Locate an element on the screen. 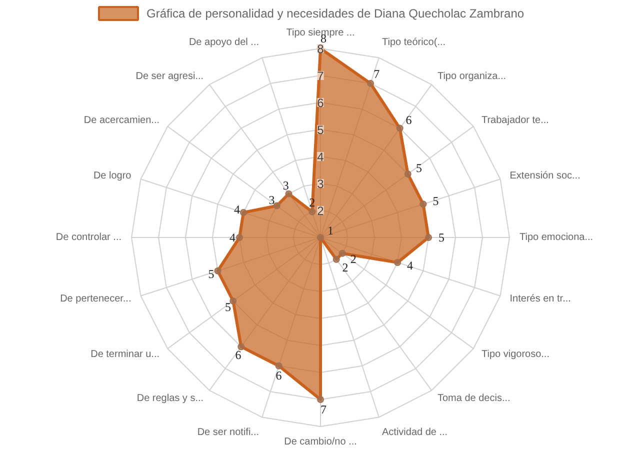 The width and height of the screenshot is (639, 452). y-tick-label: 8 is located at coordinates (320, 49).